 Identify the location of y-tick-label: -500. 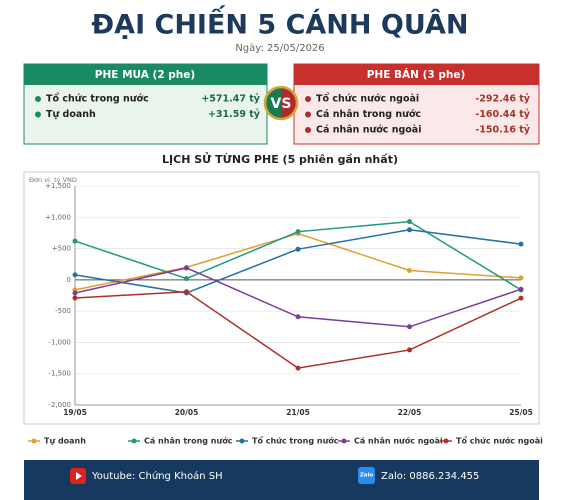
(63, 311).